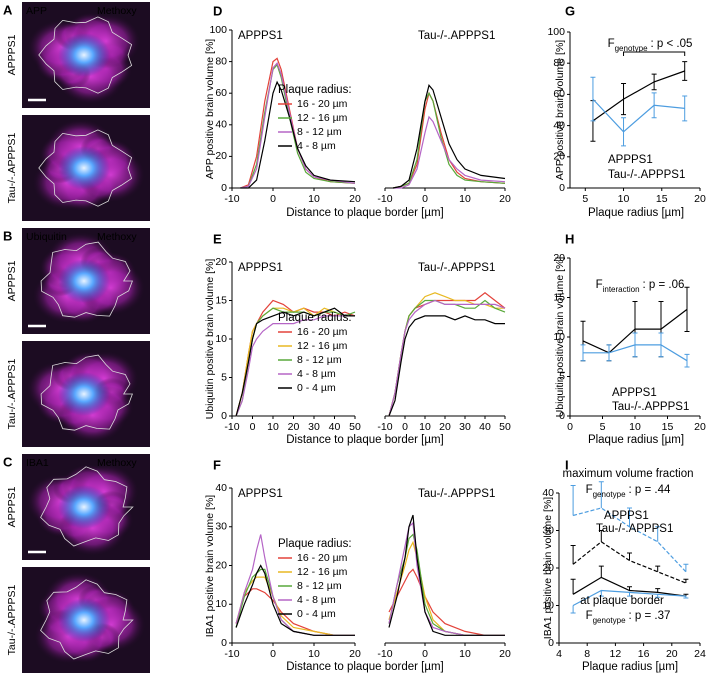 The image size is (708, 682). I want to click on panel-letter: C, so click(8, 461).